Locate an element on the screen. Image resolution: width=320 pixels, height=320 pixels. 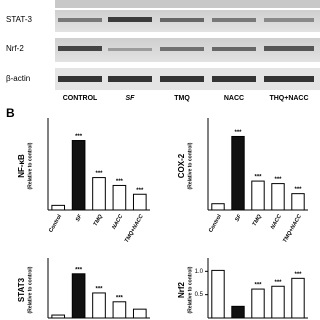
lane-label: SF is located at coordinates (131, 98).